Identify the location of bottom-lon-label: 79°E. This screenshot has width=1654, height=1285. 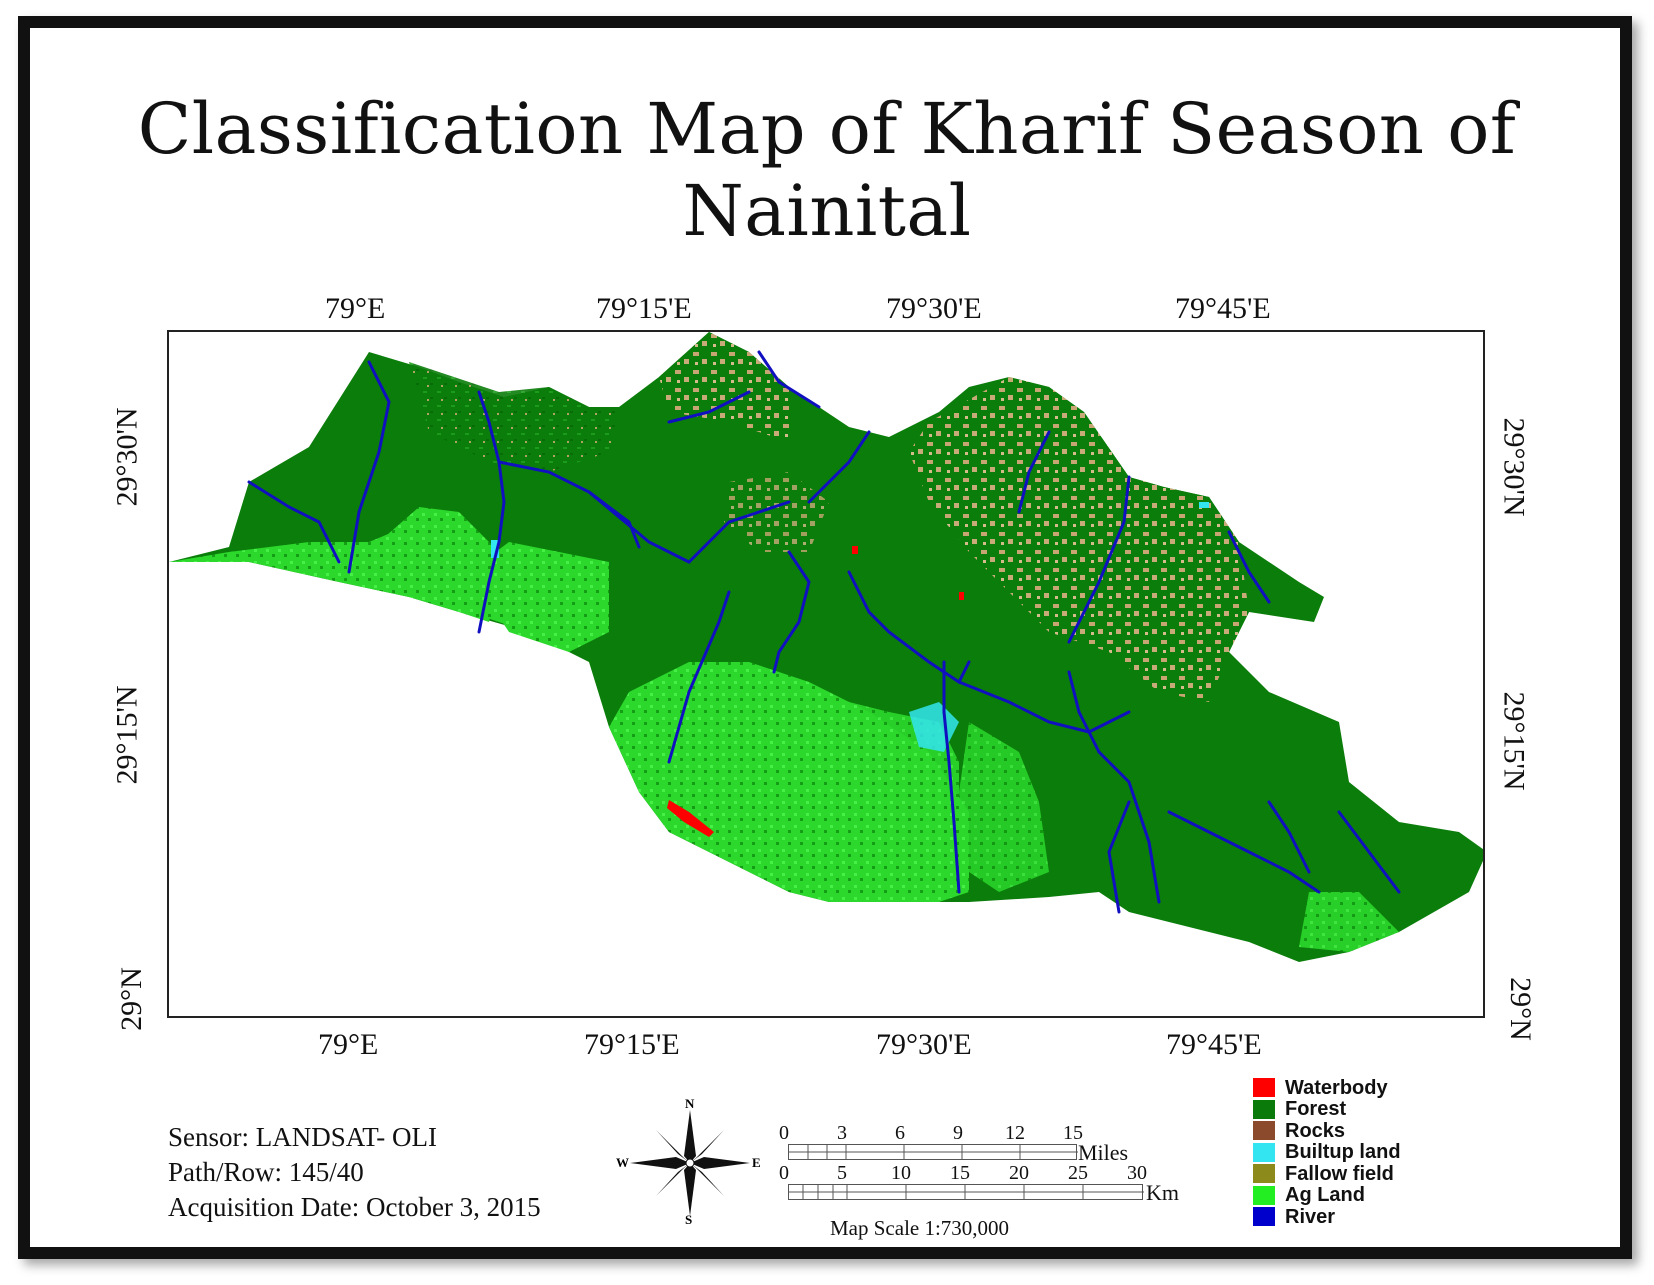
(348, 1044).